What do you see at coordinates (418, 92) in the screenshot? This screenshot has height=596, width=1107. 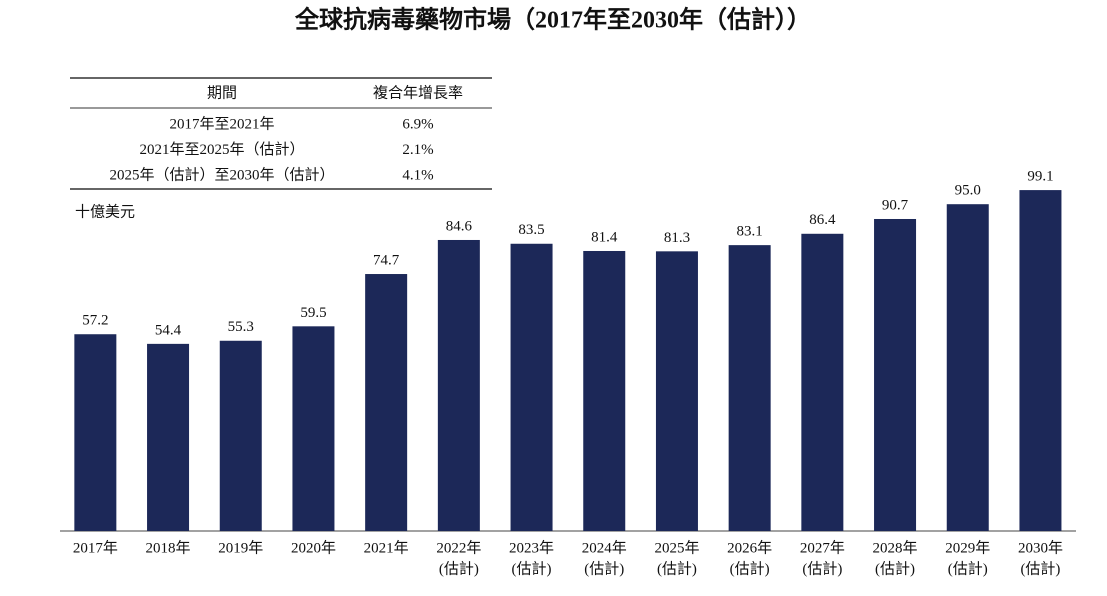 I see `table-header: 複合年增長率` at bounding box center [418, 92].